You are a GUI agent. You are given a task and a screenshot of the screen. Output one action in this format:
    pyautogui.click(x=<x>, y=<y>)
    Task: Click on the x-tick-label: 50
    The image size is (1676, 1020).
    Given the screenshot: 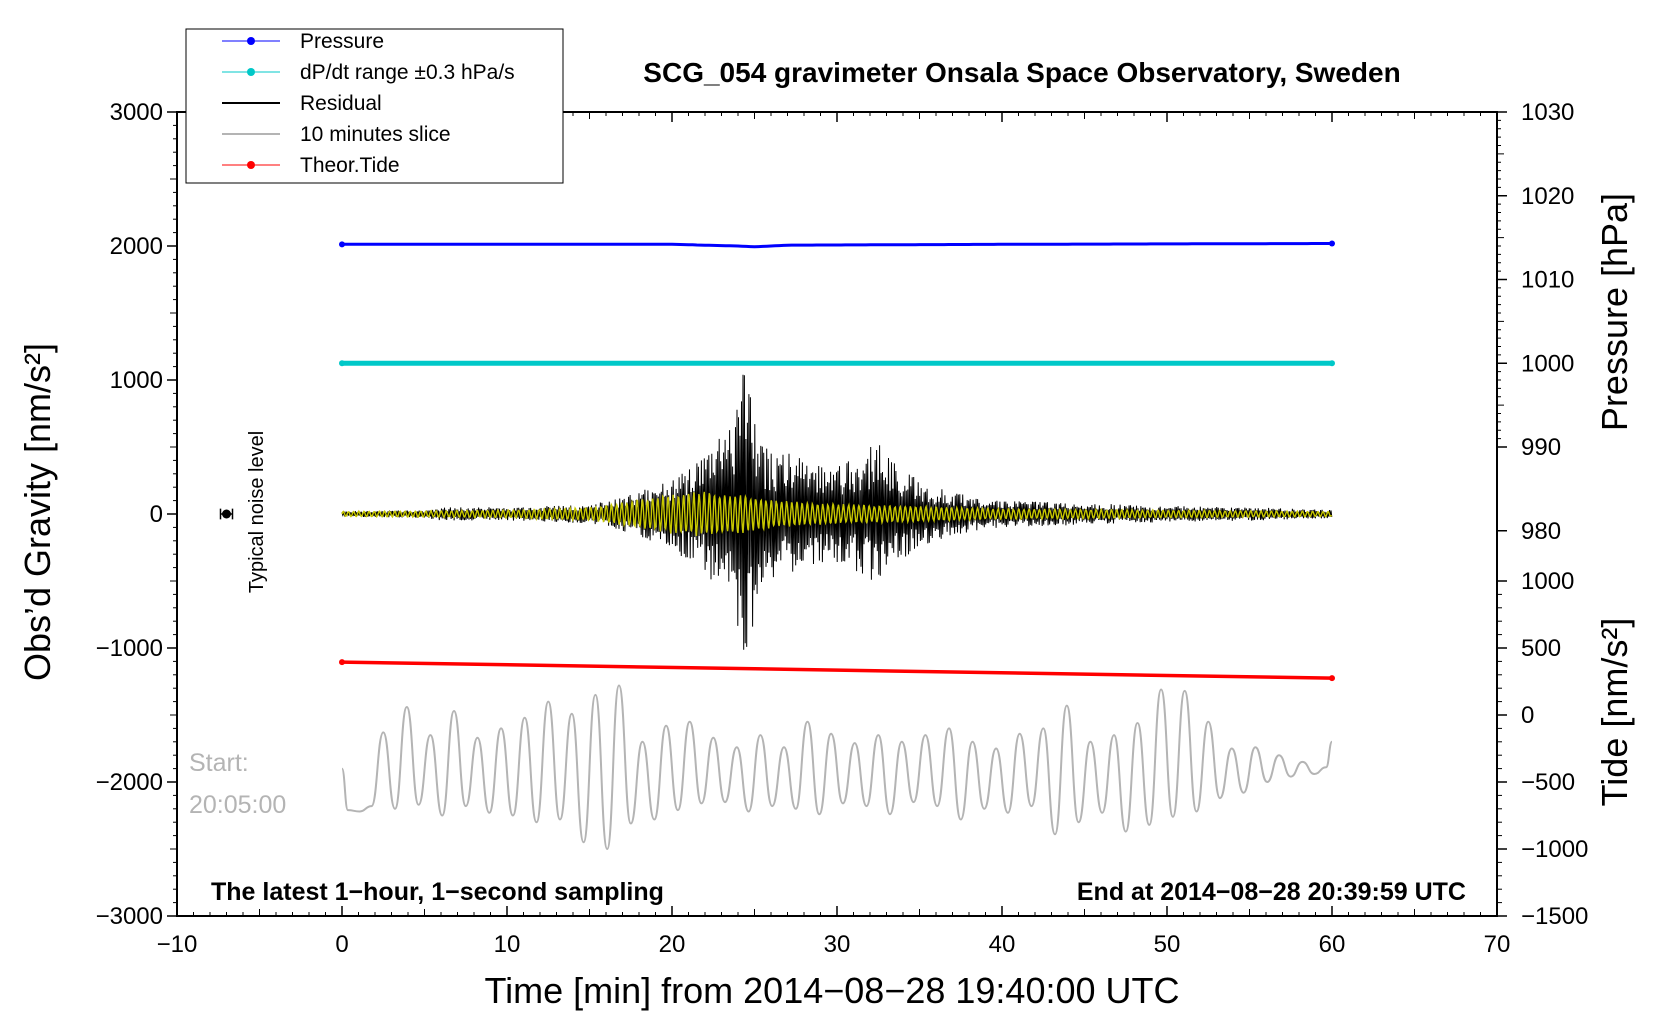 What is the action you would take?
    pyautogui.click(x=1167, y=944)
    